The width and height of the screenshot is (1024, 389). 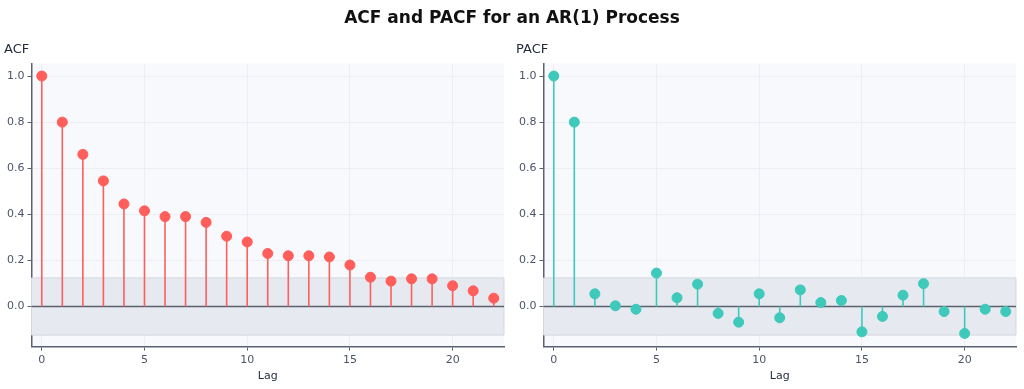 I want to click on chart-title: PACF, so click(x=532, y=49).